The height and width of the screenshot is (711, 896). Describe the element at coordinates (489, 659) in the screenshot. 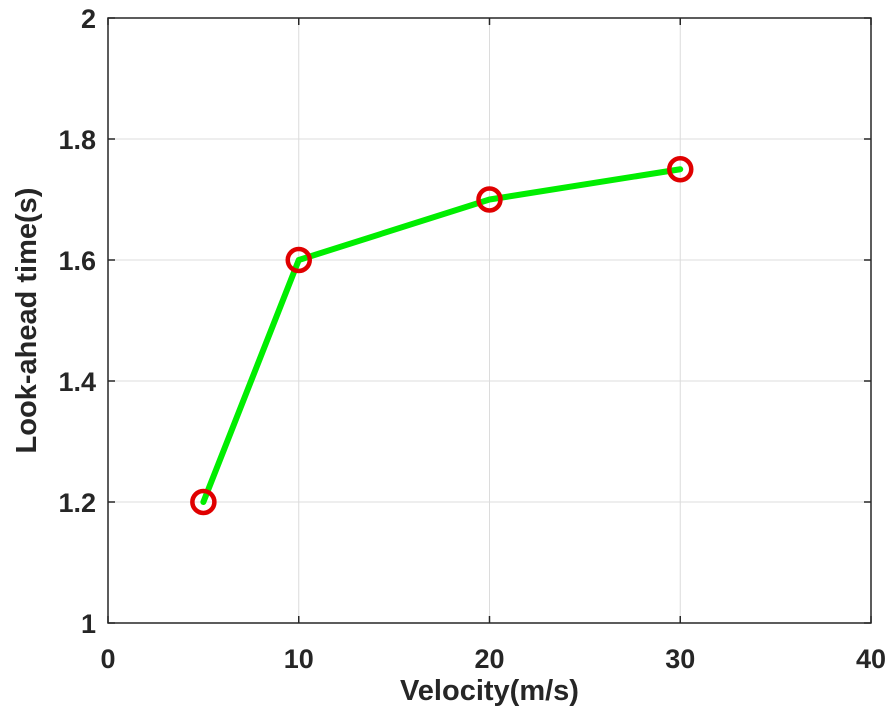

I see `x-tick-label: 20` at that location.